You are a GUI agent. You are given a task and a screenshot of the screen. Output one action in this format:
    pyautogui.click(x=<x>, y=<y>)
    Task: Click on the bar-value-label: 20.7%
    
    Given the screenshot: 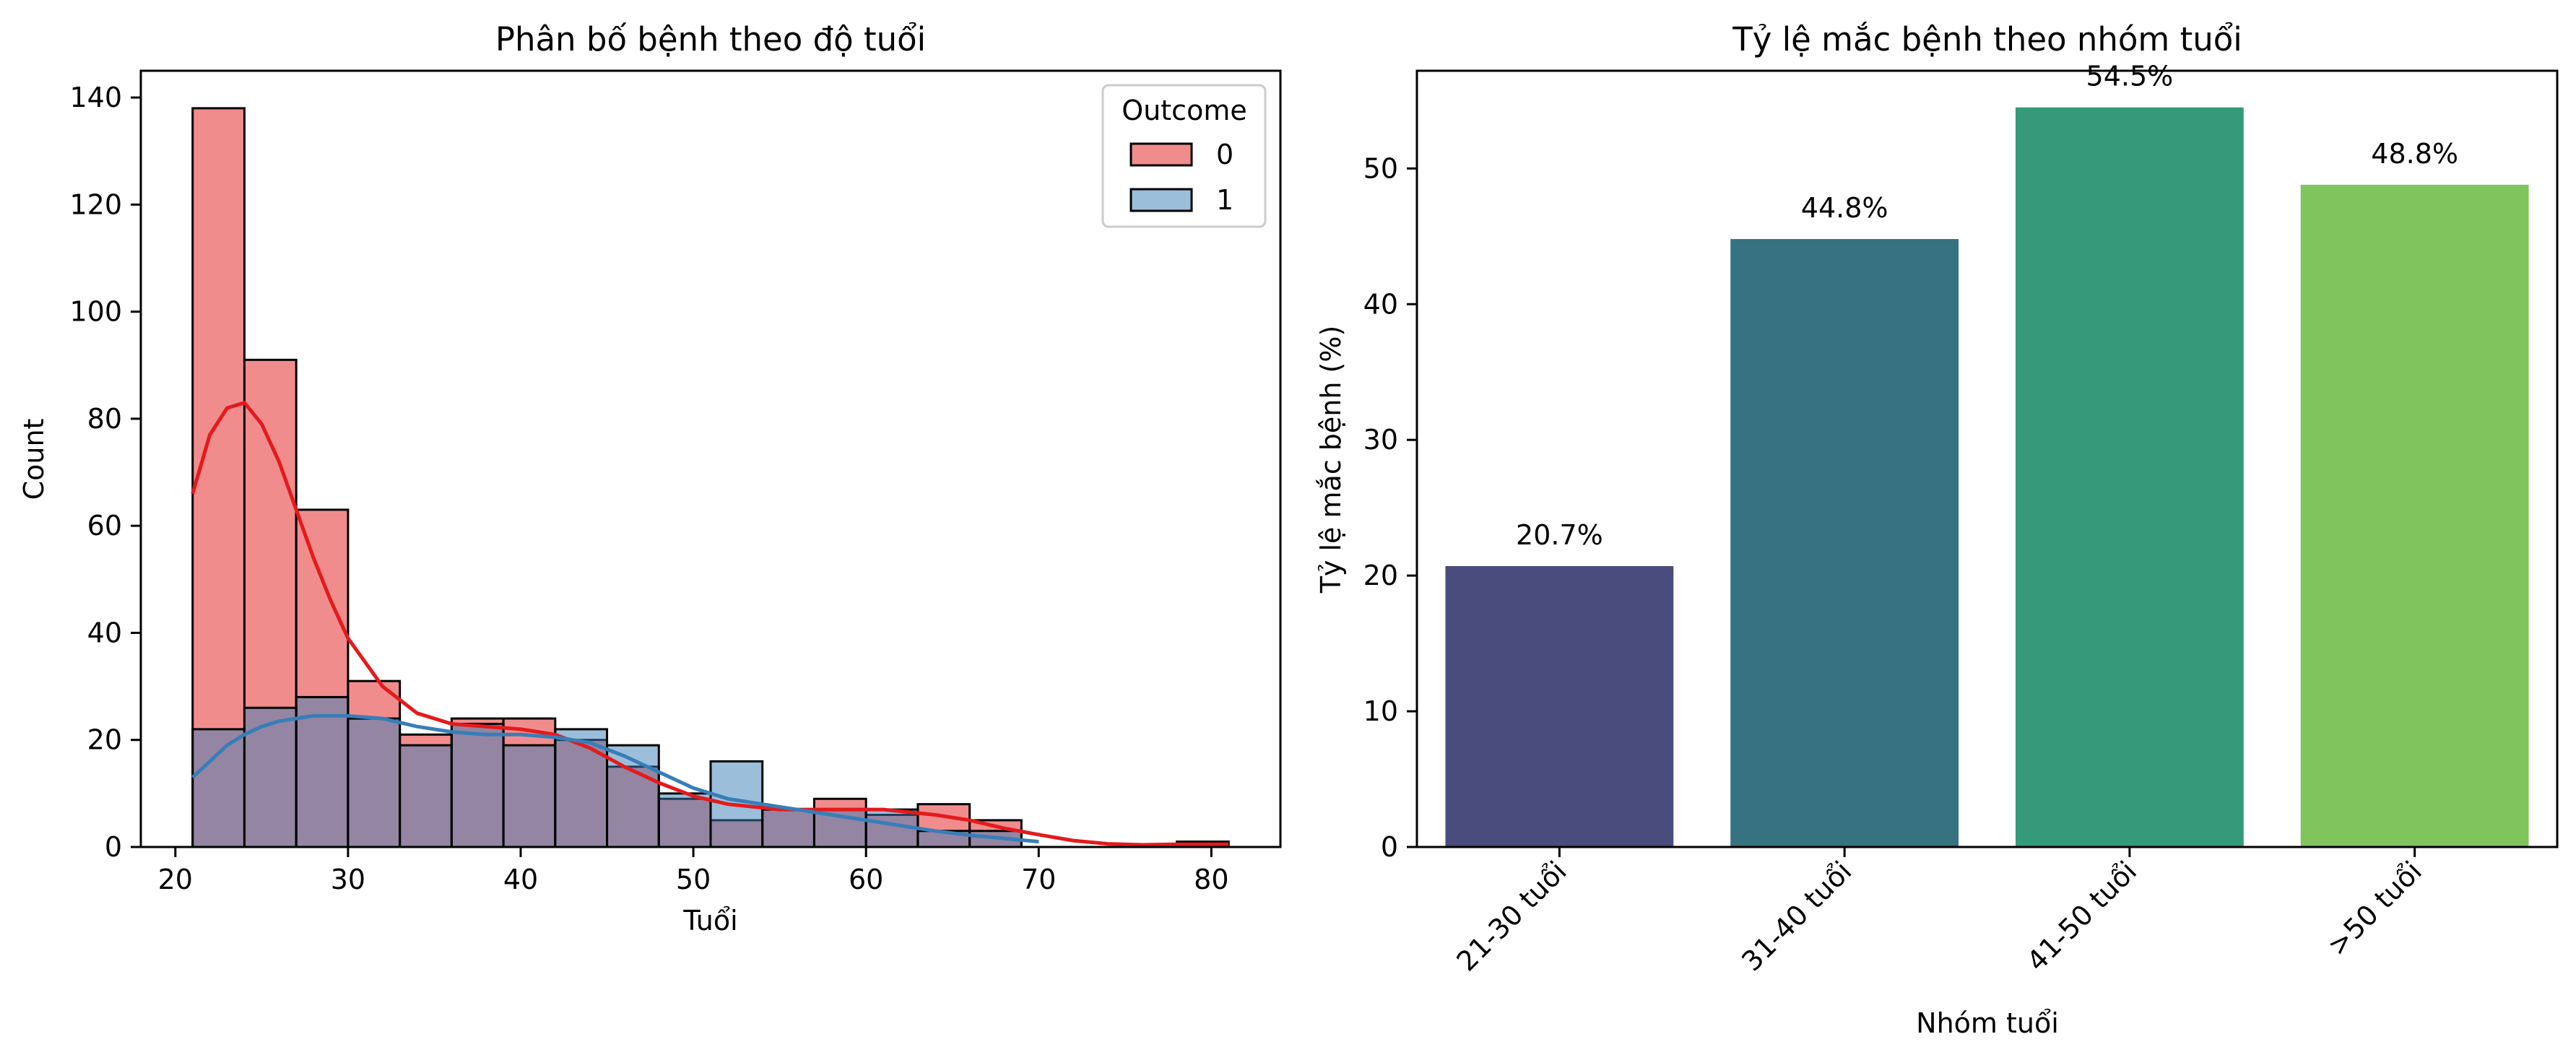 What is the action you would take?
    pyautogui.click(x=1559, y=535)
    